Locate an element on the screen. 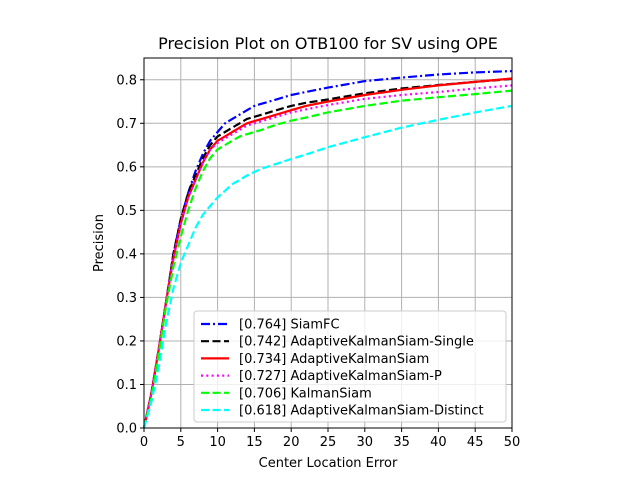 This screenshot has height=480, width=640. x-axis-ticks: 0 5 10 15 20 25 30 35 40 45 50 is located at coordinates (330, 439).